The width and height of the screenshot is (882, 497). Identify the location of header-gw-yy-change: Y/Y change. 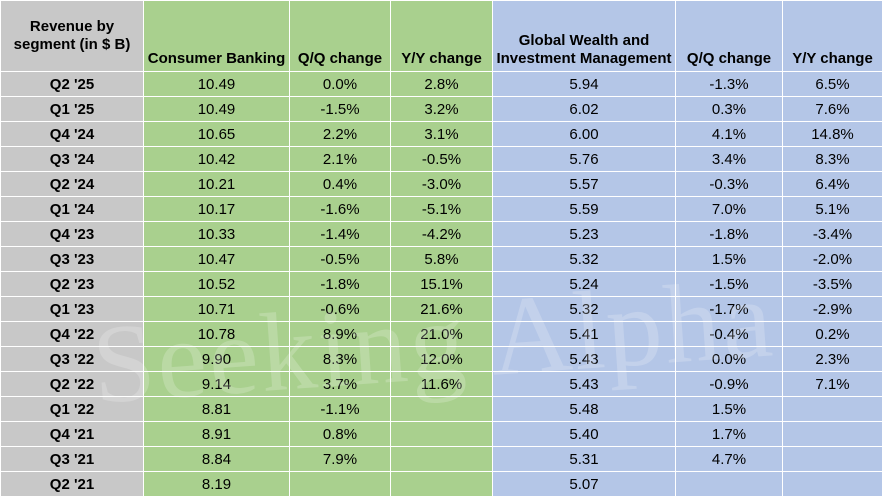
(832, 36).